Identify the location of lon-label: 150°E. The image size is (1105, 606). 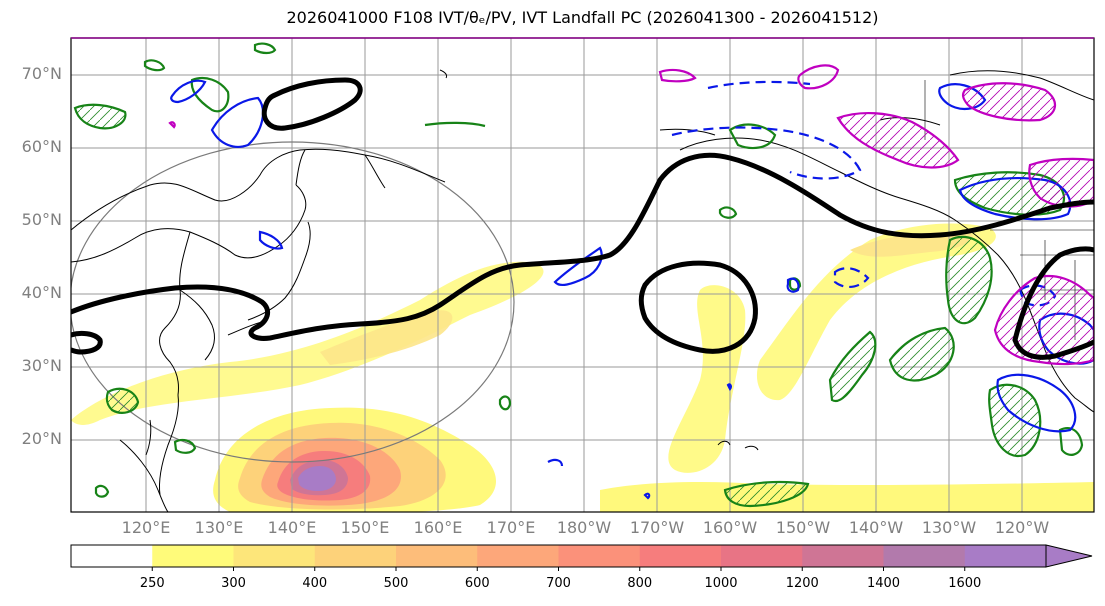
(365, 527).